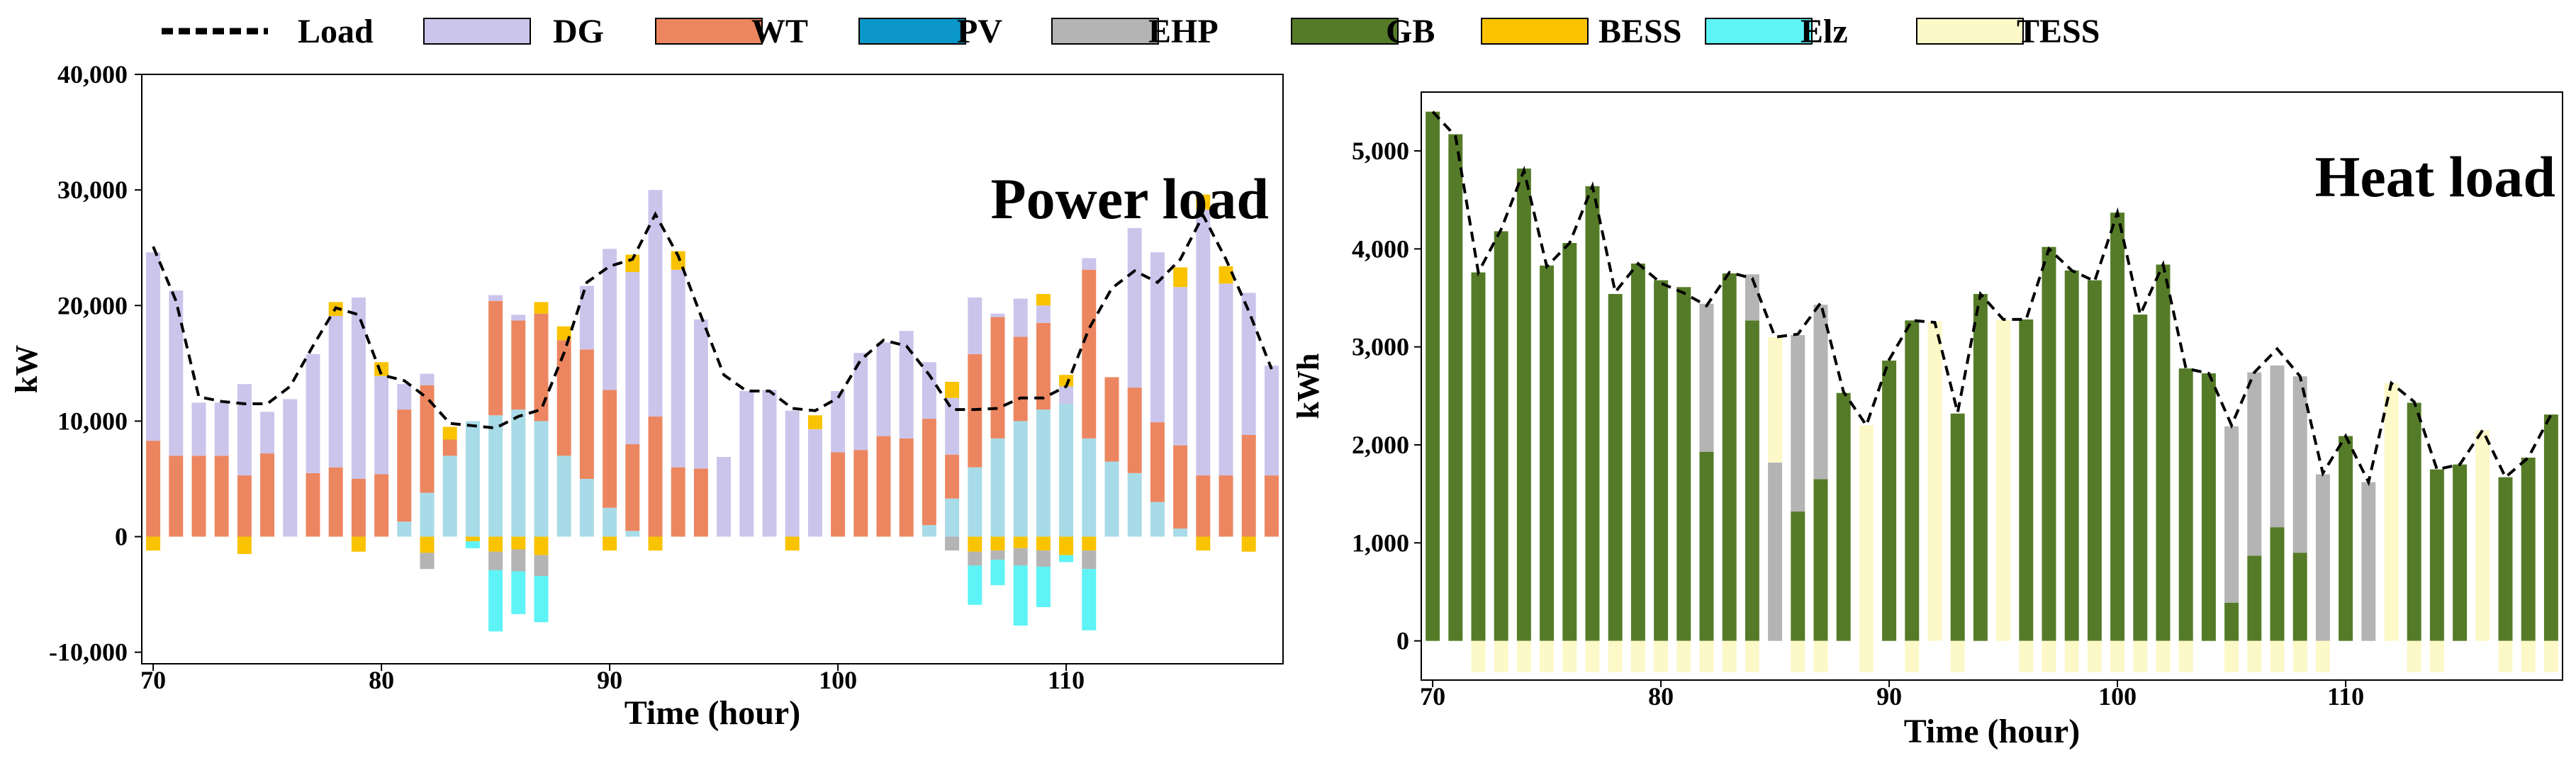 This screenshot has height=758, width=2576. What do you see at coordinates (93, 305) in the screenshot?
I see `power-y-tick-label: 20,000` at bounding box center [93, 305].